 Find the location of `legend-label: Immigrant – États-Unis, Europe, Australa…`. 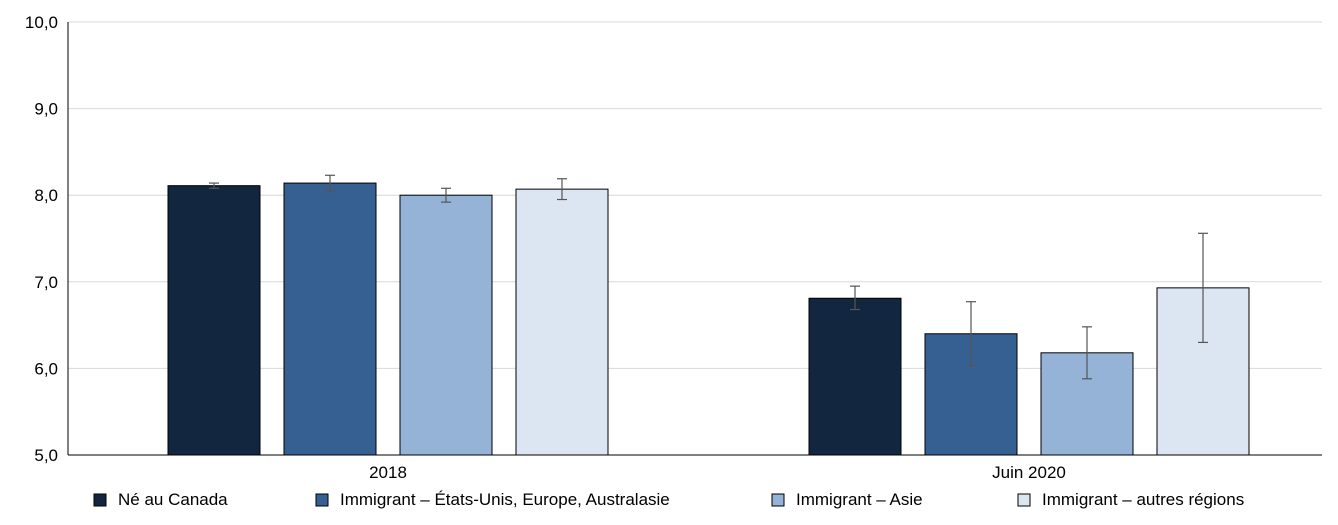

legend-label: Immigrant – États-Unis, Europe, Australa… is located at coordinates (505, 499).